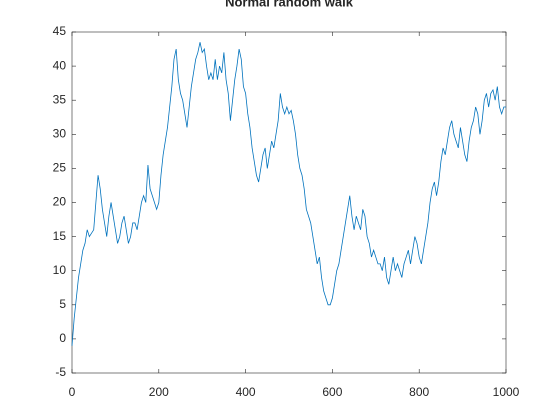  I want to click on x-tick-label: 800, so click(419, 392).